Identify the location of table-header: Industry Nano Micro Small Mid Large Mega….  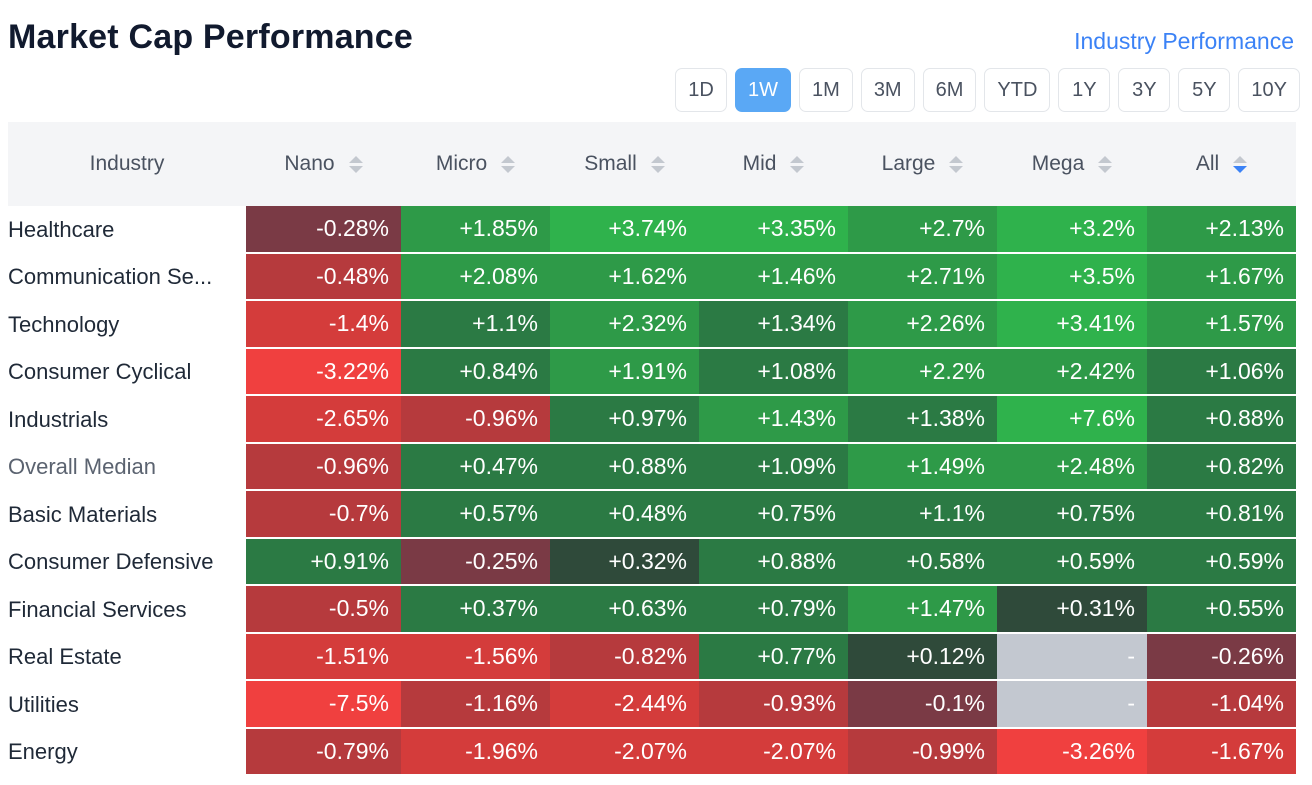
(652, 164).